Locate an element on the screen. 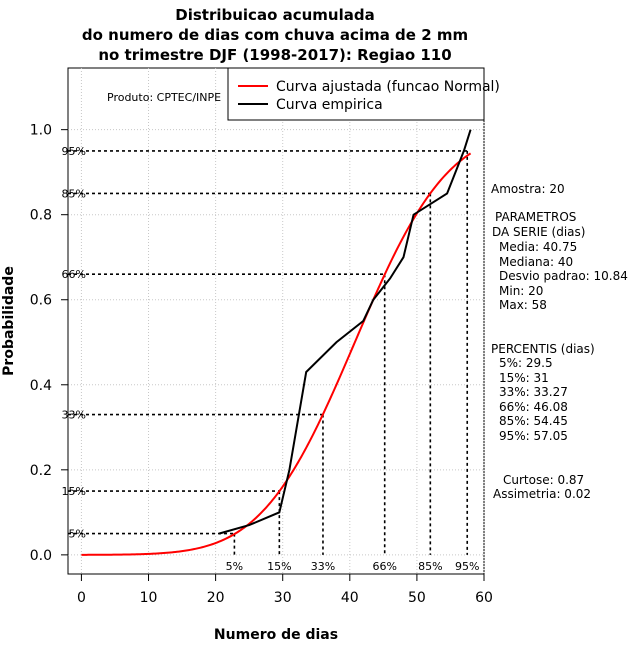 The height and width of the screenshot is (660, 640). percentile-x-label: 66% is located at coordinates (384, 566).